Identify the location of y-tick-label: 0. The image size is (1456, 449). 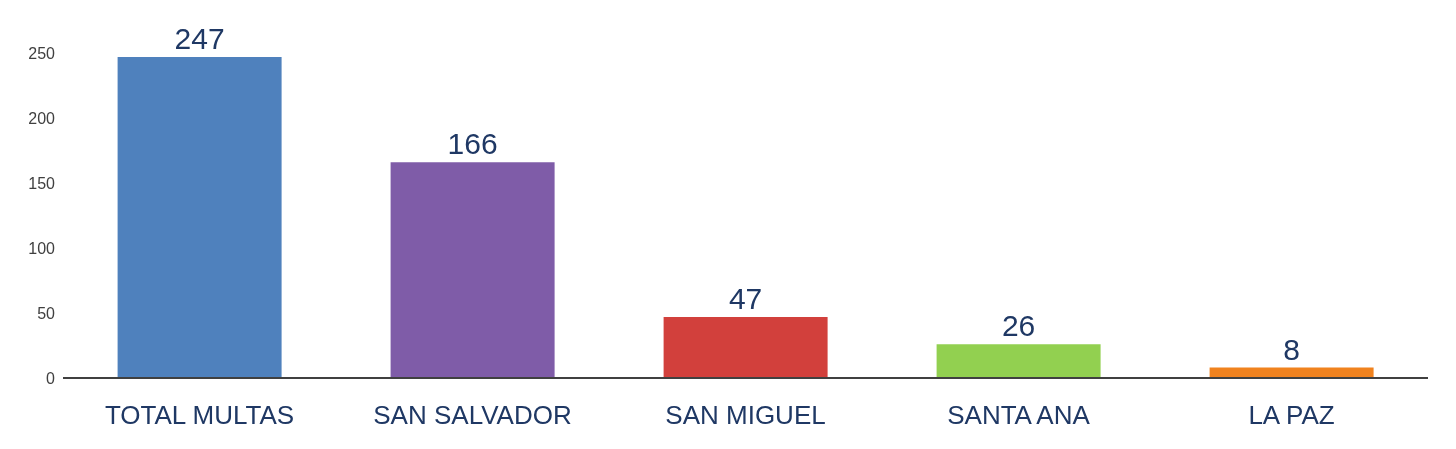
(51, 378).